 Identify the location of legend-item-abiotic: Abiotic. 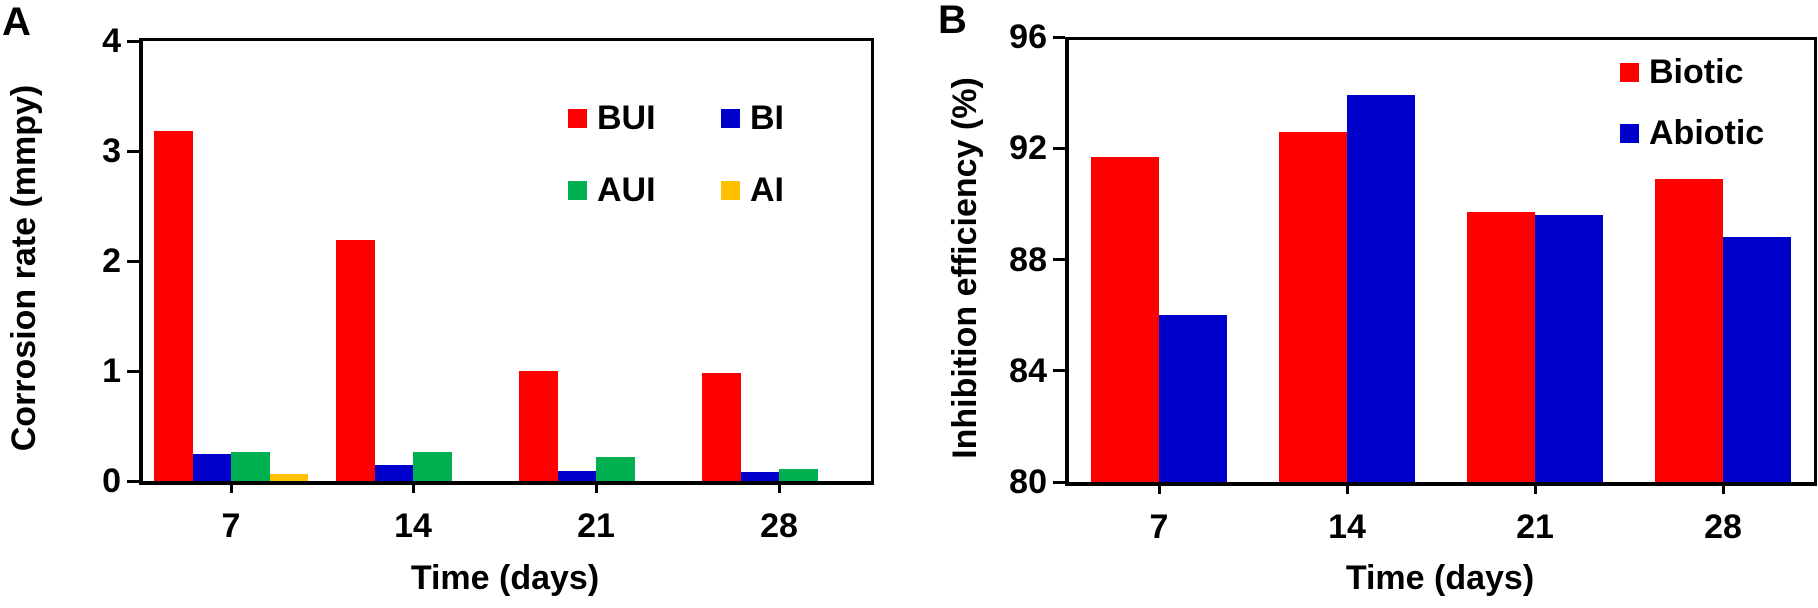
(1692, 133).